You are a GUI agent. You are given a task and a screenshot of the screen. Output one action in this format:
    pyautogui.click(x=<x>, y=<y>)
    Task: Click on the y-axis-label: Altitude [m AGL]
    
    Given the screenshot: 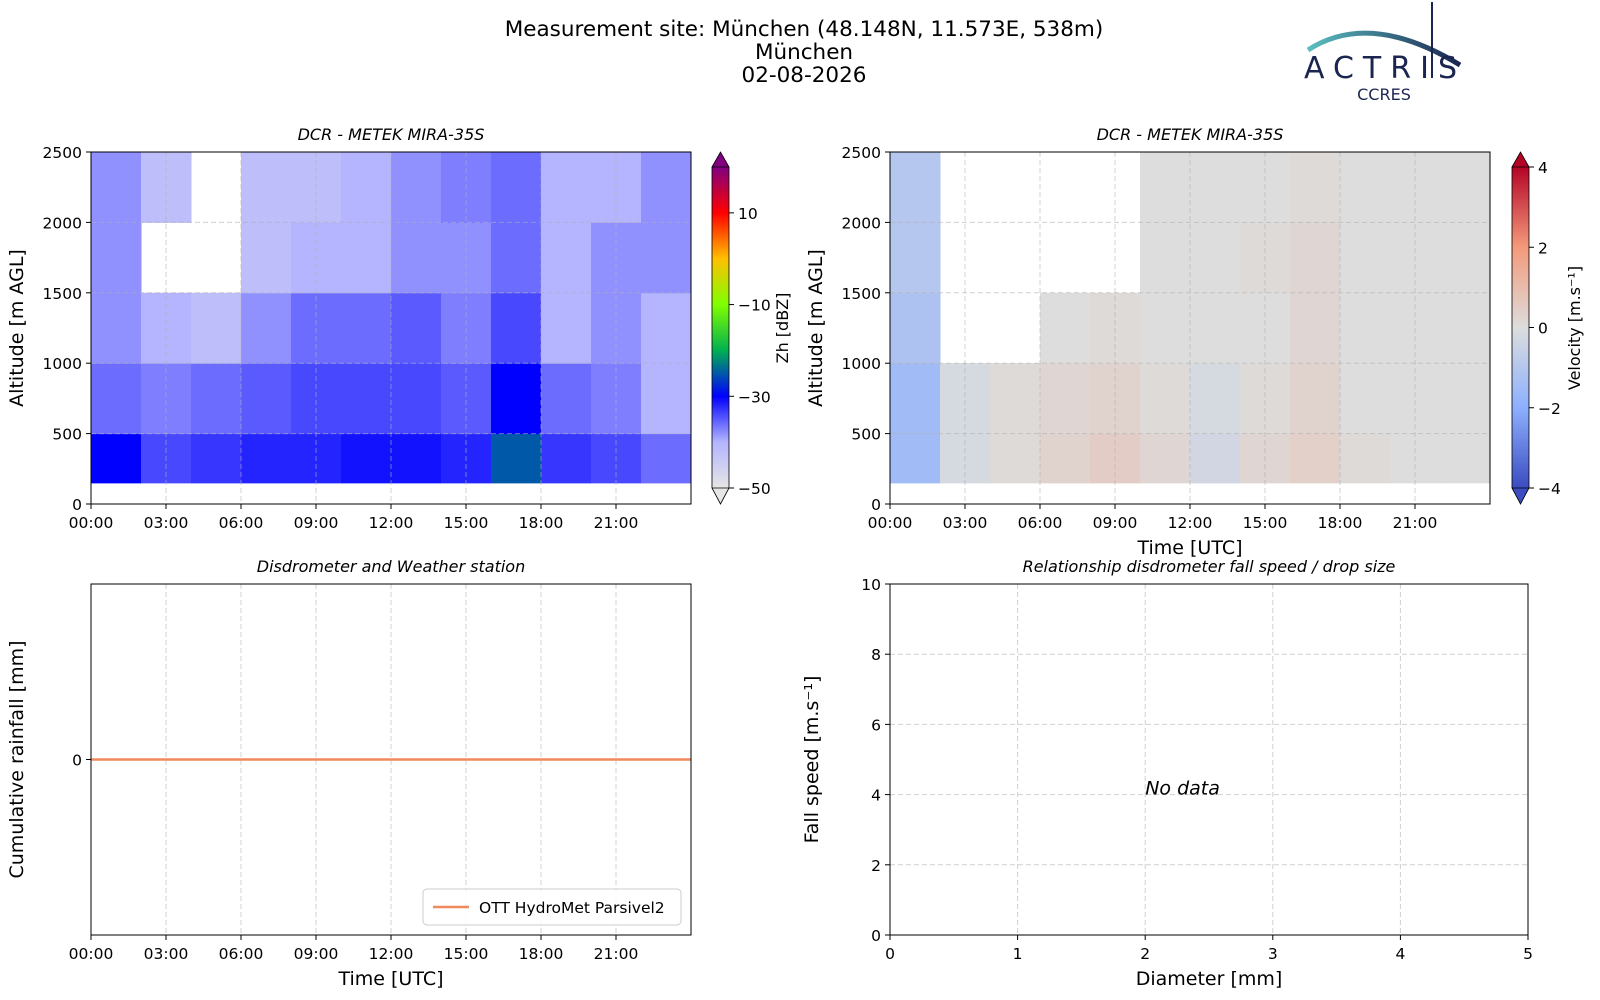 What is the action you would take?
    pyautogui.click(x=17, y=328)
    